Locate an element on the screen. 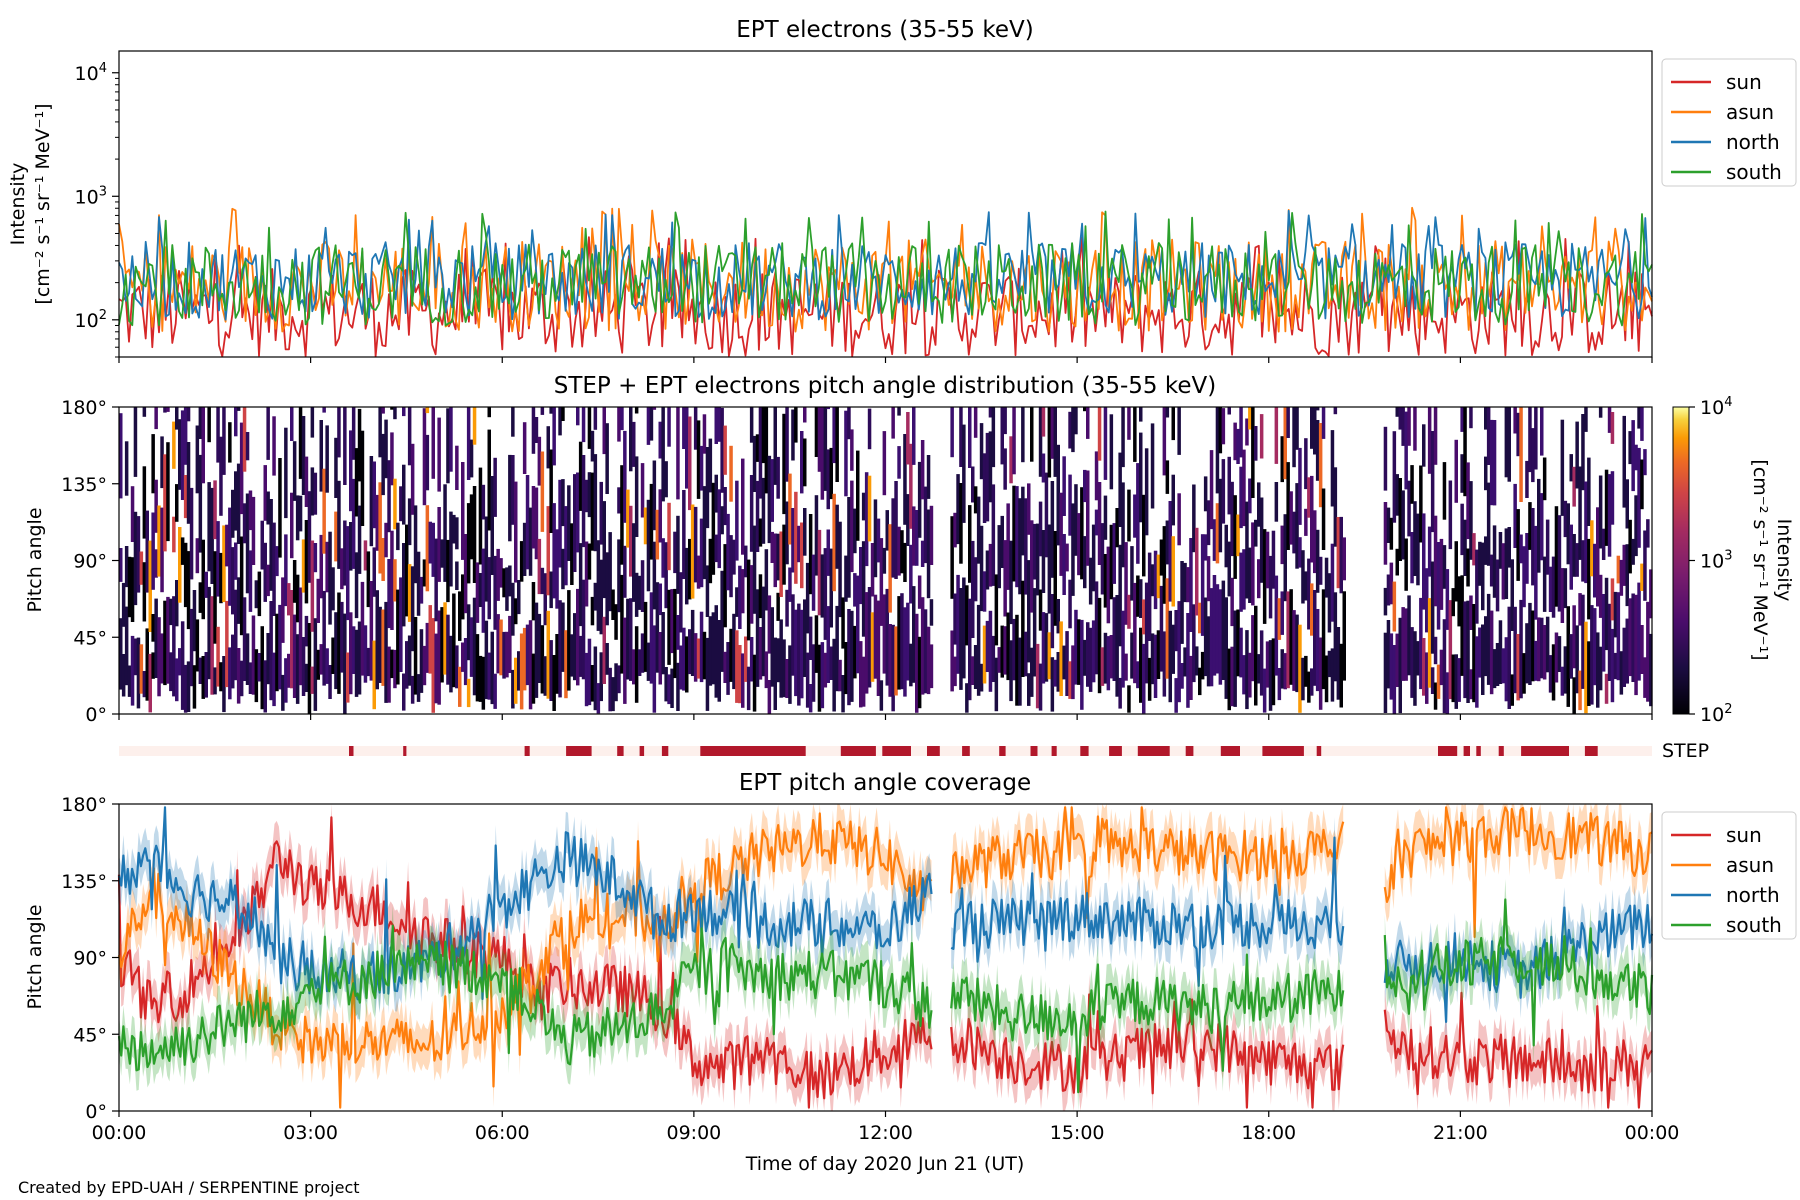 This screenshot has width=1800, height=1200. intensity-legend-label-south: south is located at coordinates (1754, 172).